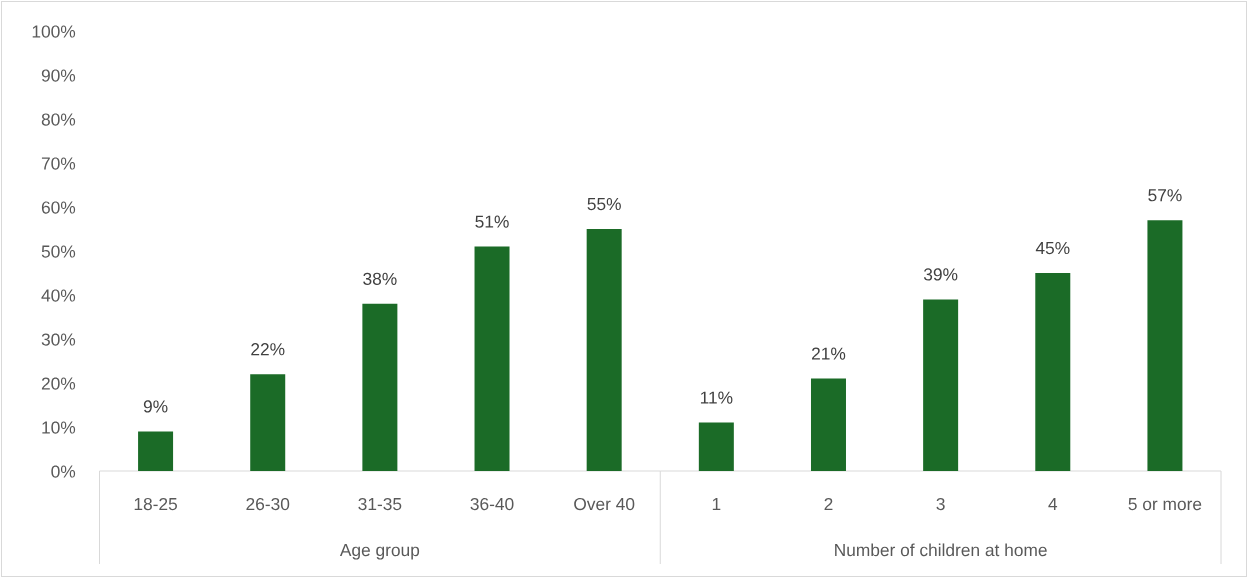 The width and height of the screenshot is (1248, 578). I want to click on data-label: 9%, so click(155, 406).